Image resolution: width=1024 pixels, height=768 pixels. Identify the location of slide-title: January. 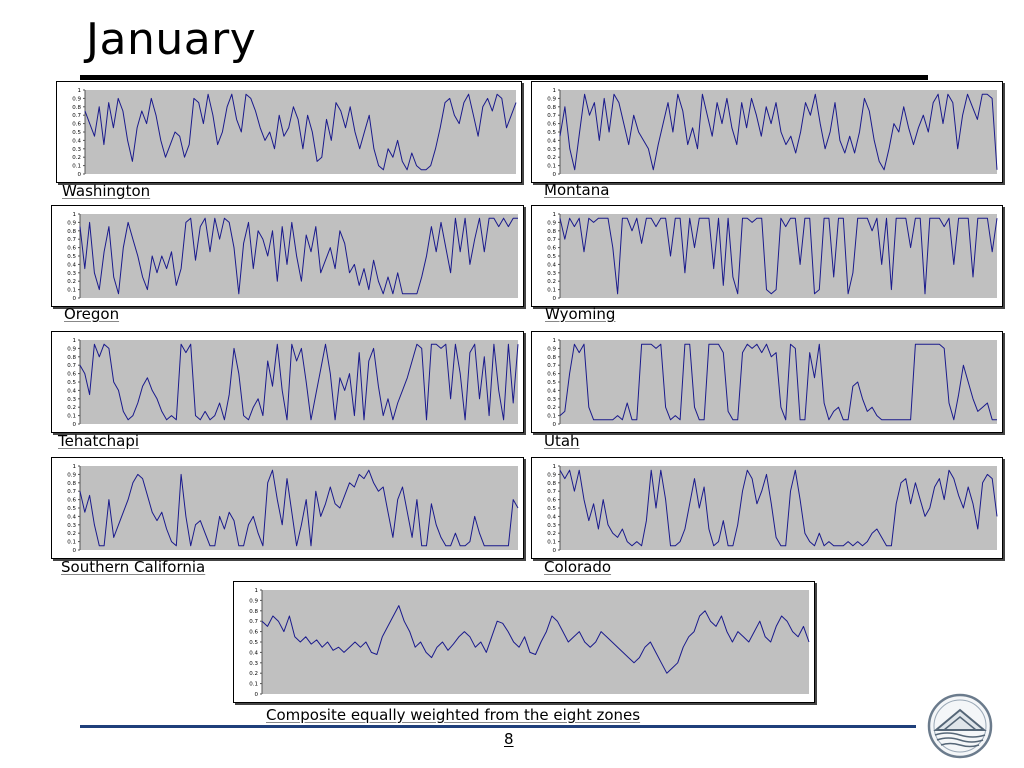
(171, 39).